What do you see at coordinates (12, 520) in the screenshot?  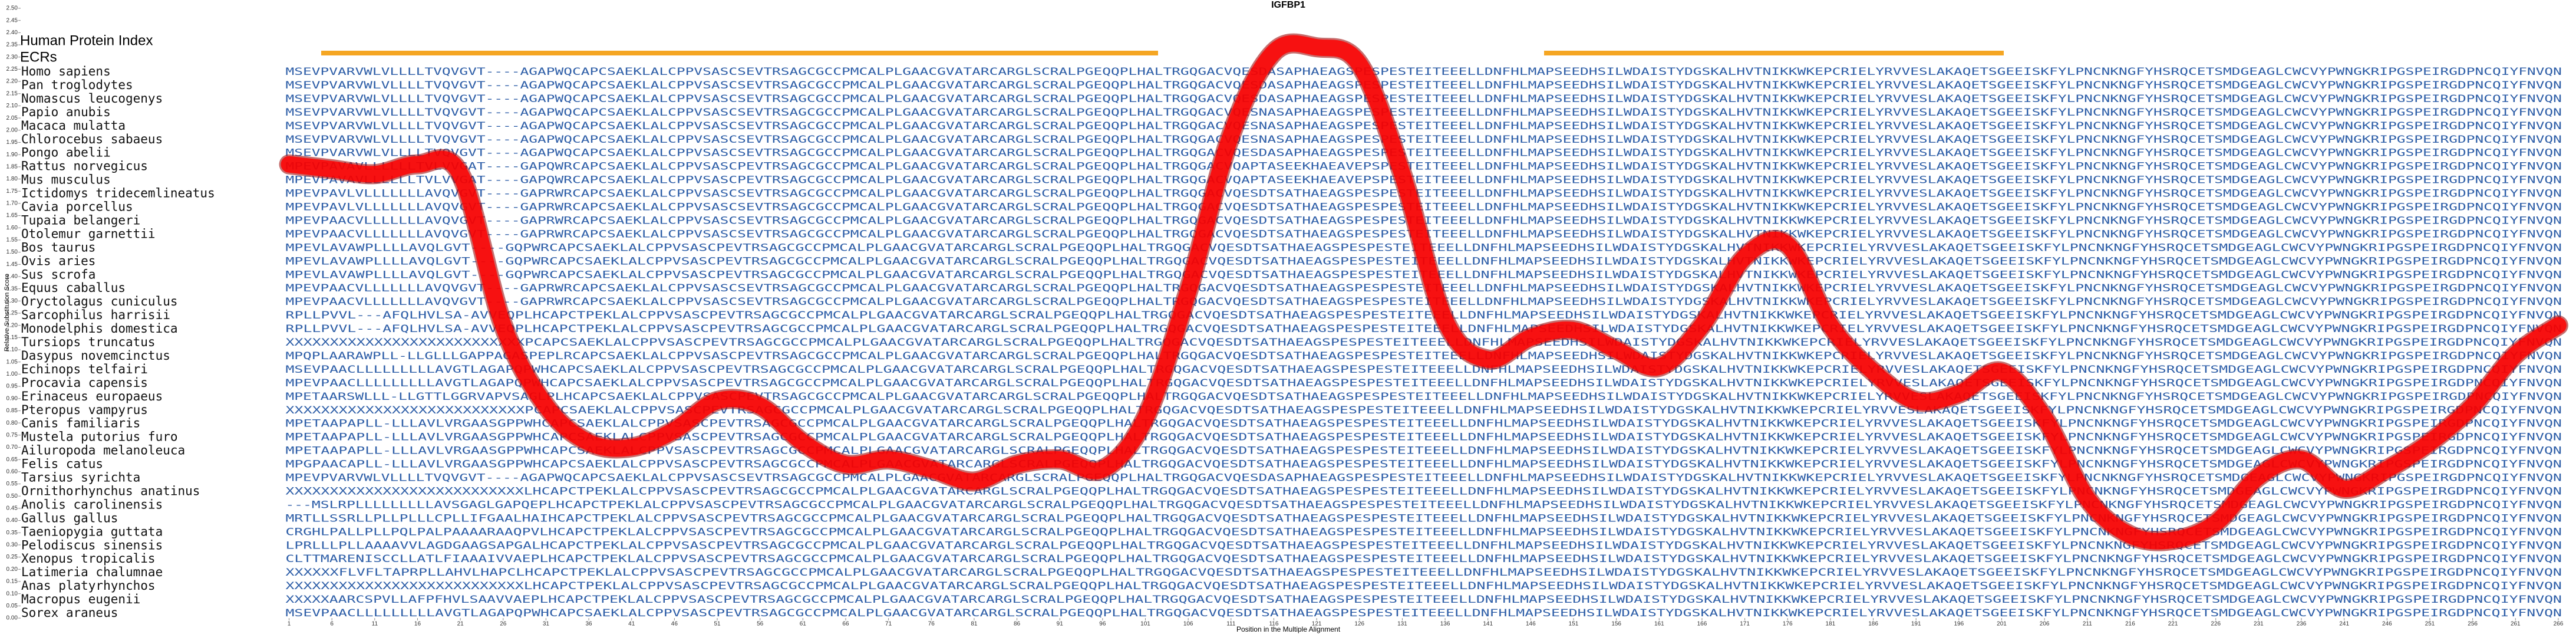 I see `y-tick-label: 0.40` at bounding box center [12, 520].